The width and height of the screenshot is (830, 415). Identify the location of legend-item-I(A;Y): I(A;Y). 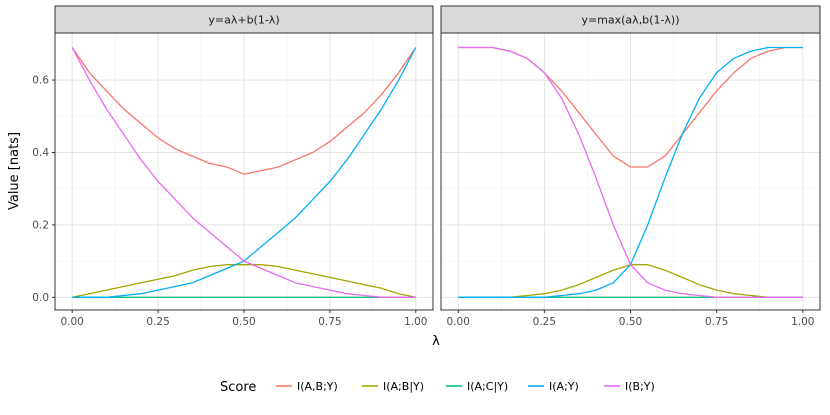
(553, 386).